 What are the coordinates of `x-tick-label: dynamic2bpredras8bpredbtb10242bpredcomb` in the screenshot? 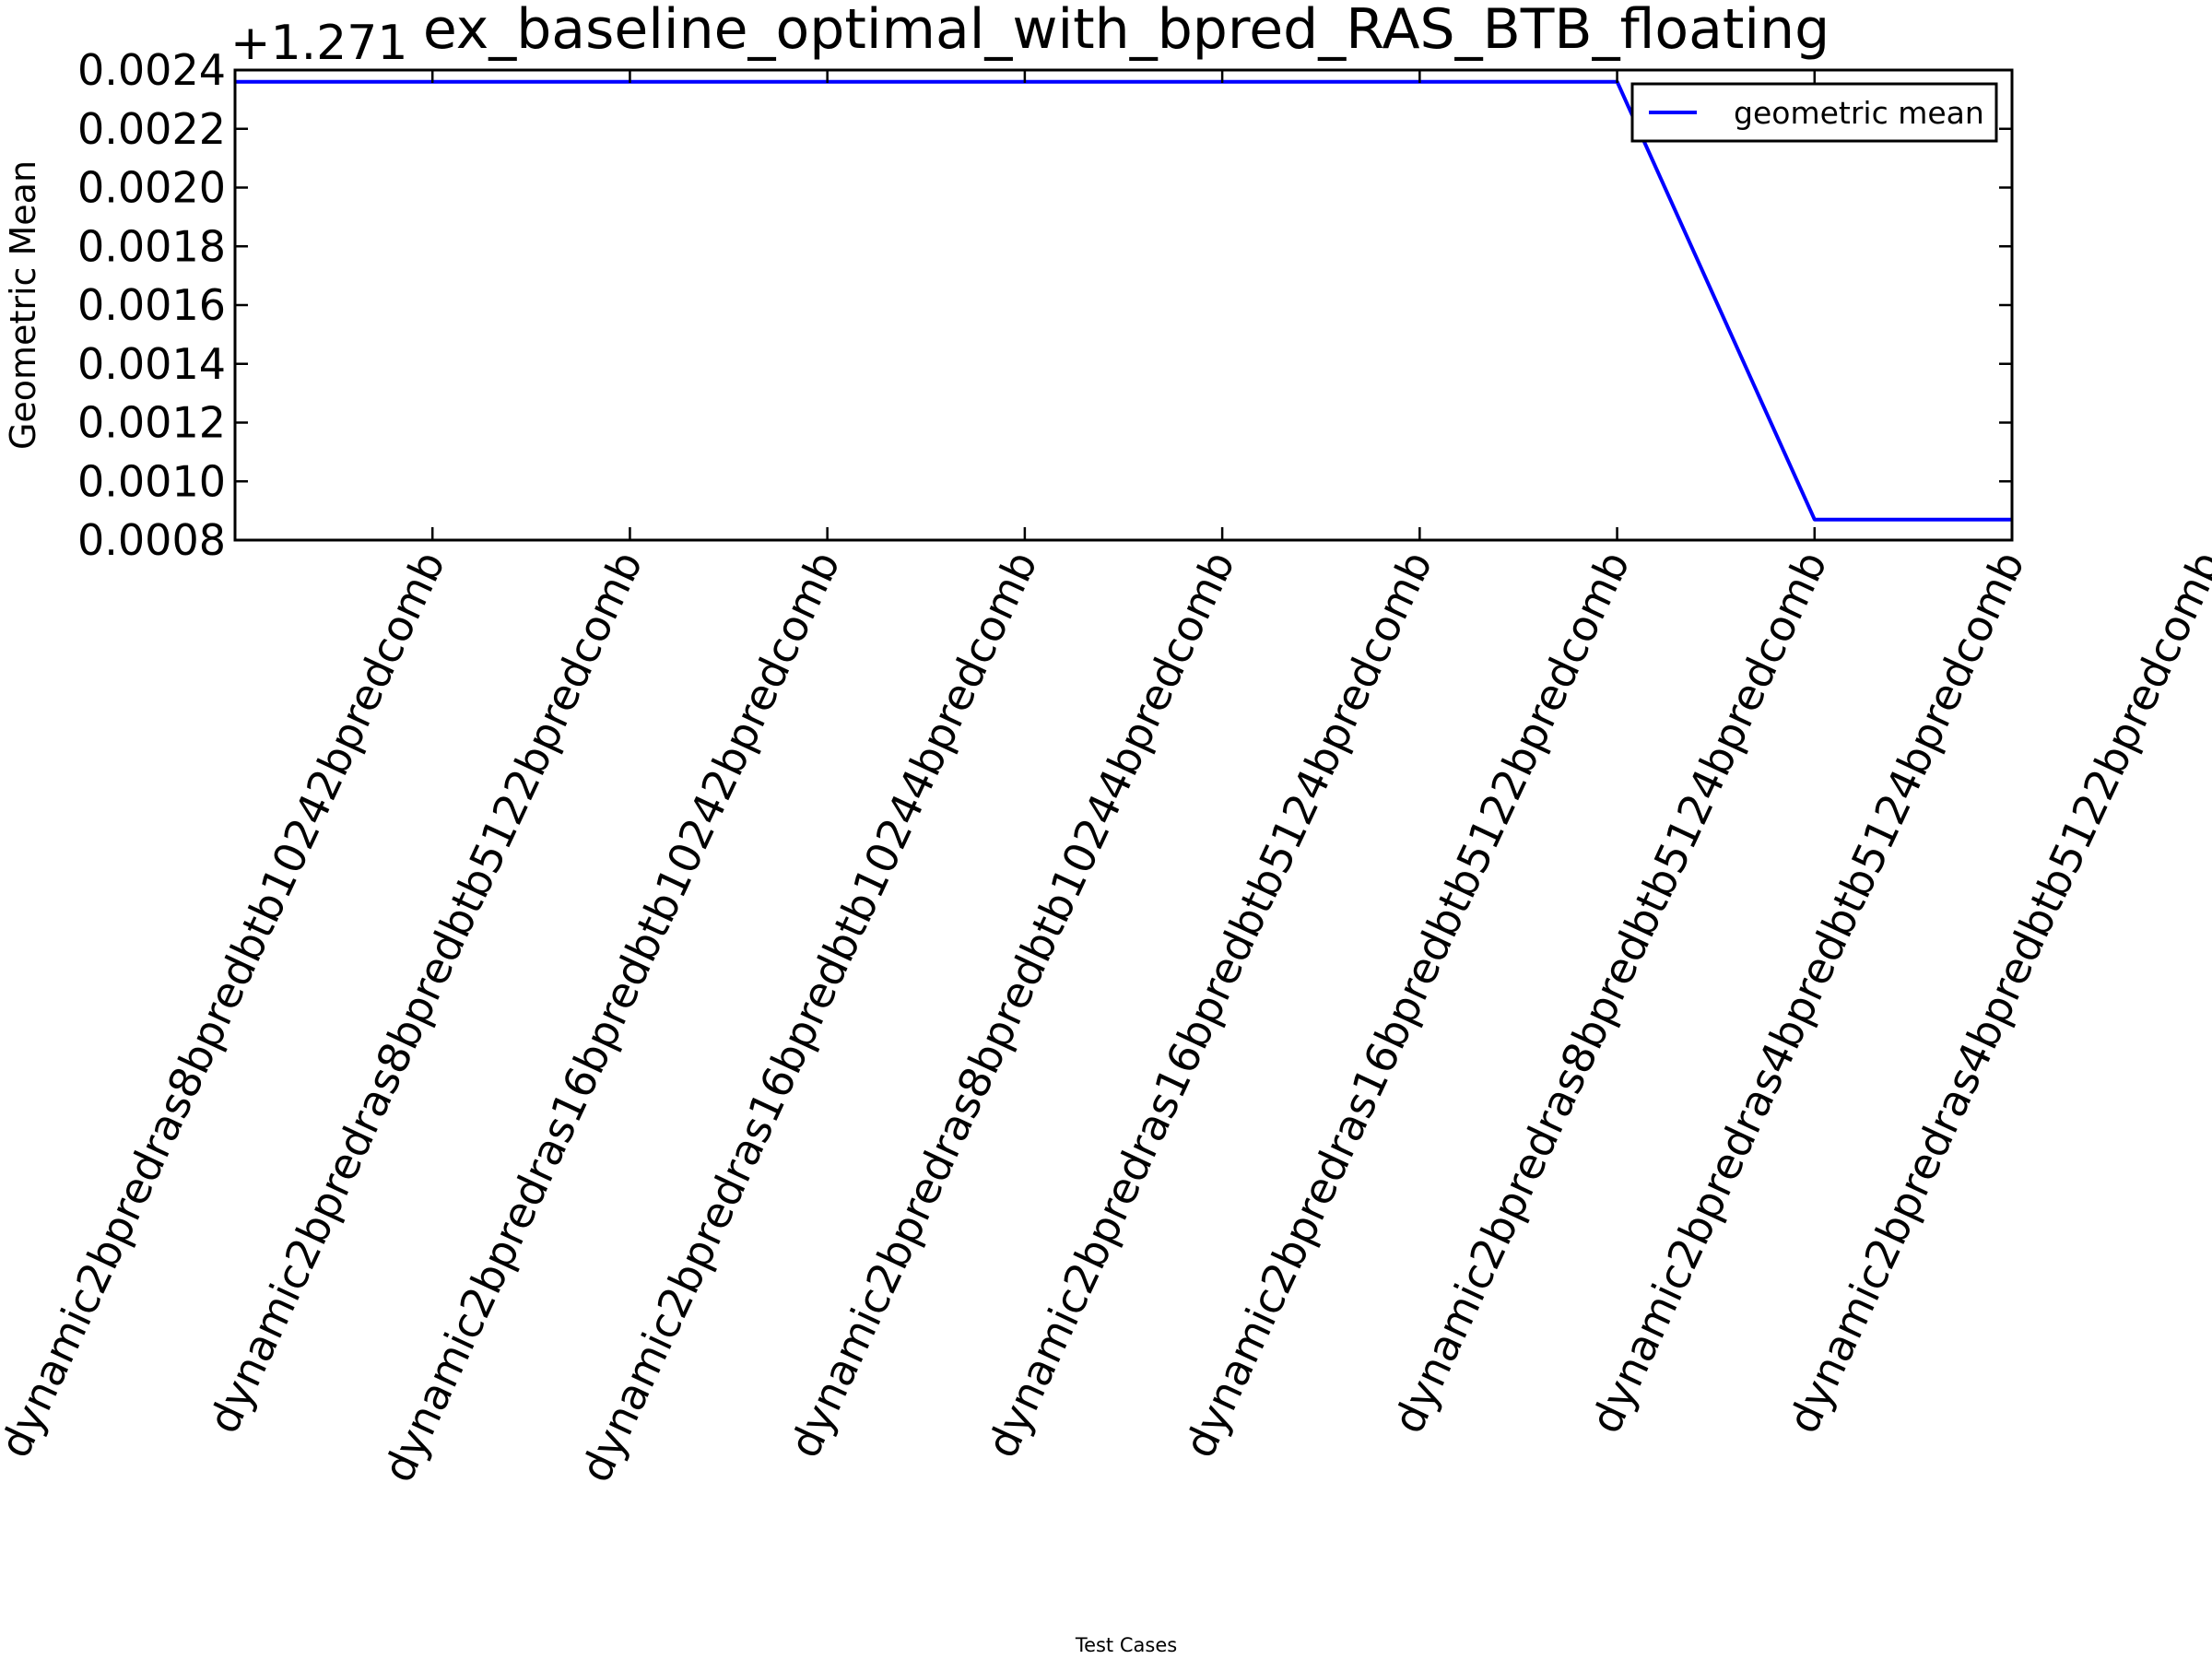 It's located at (227, 1004).